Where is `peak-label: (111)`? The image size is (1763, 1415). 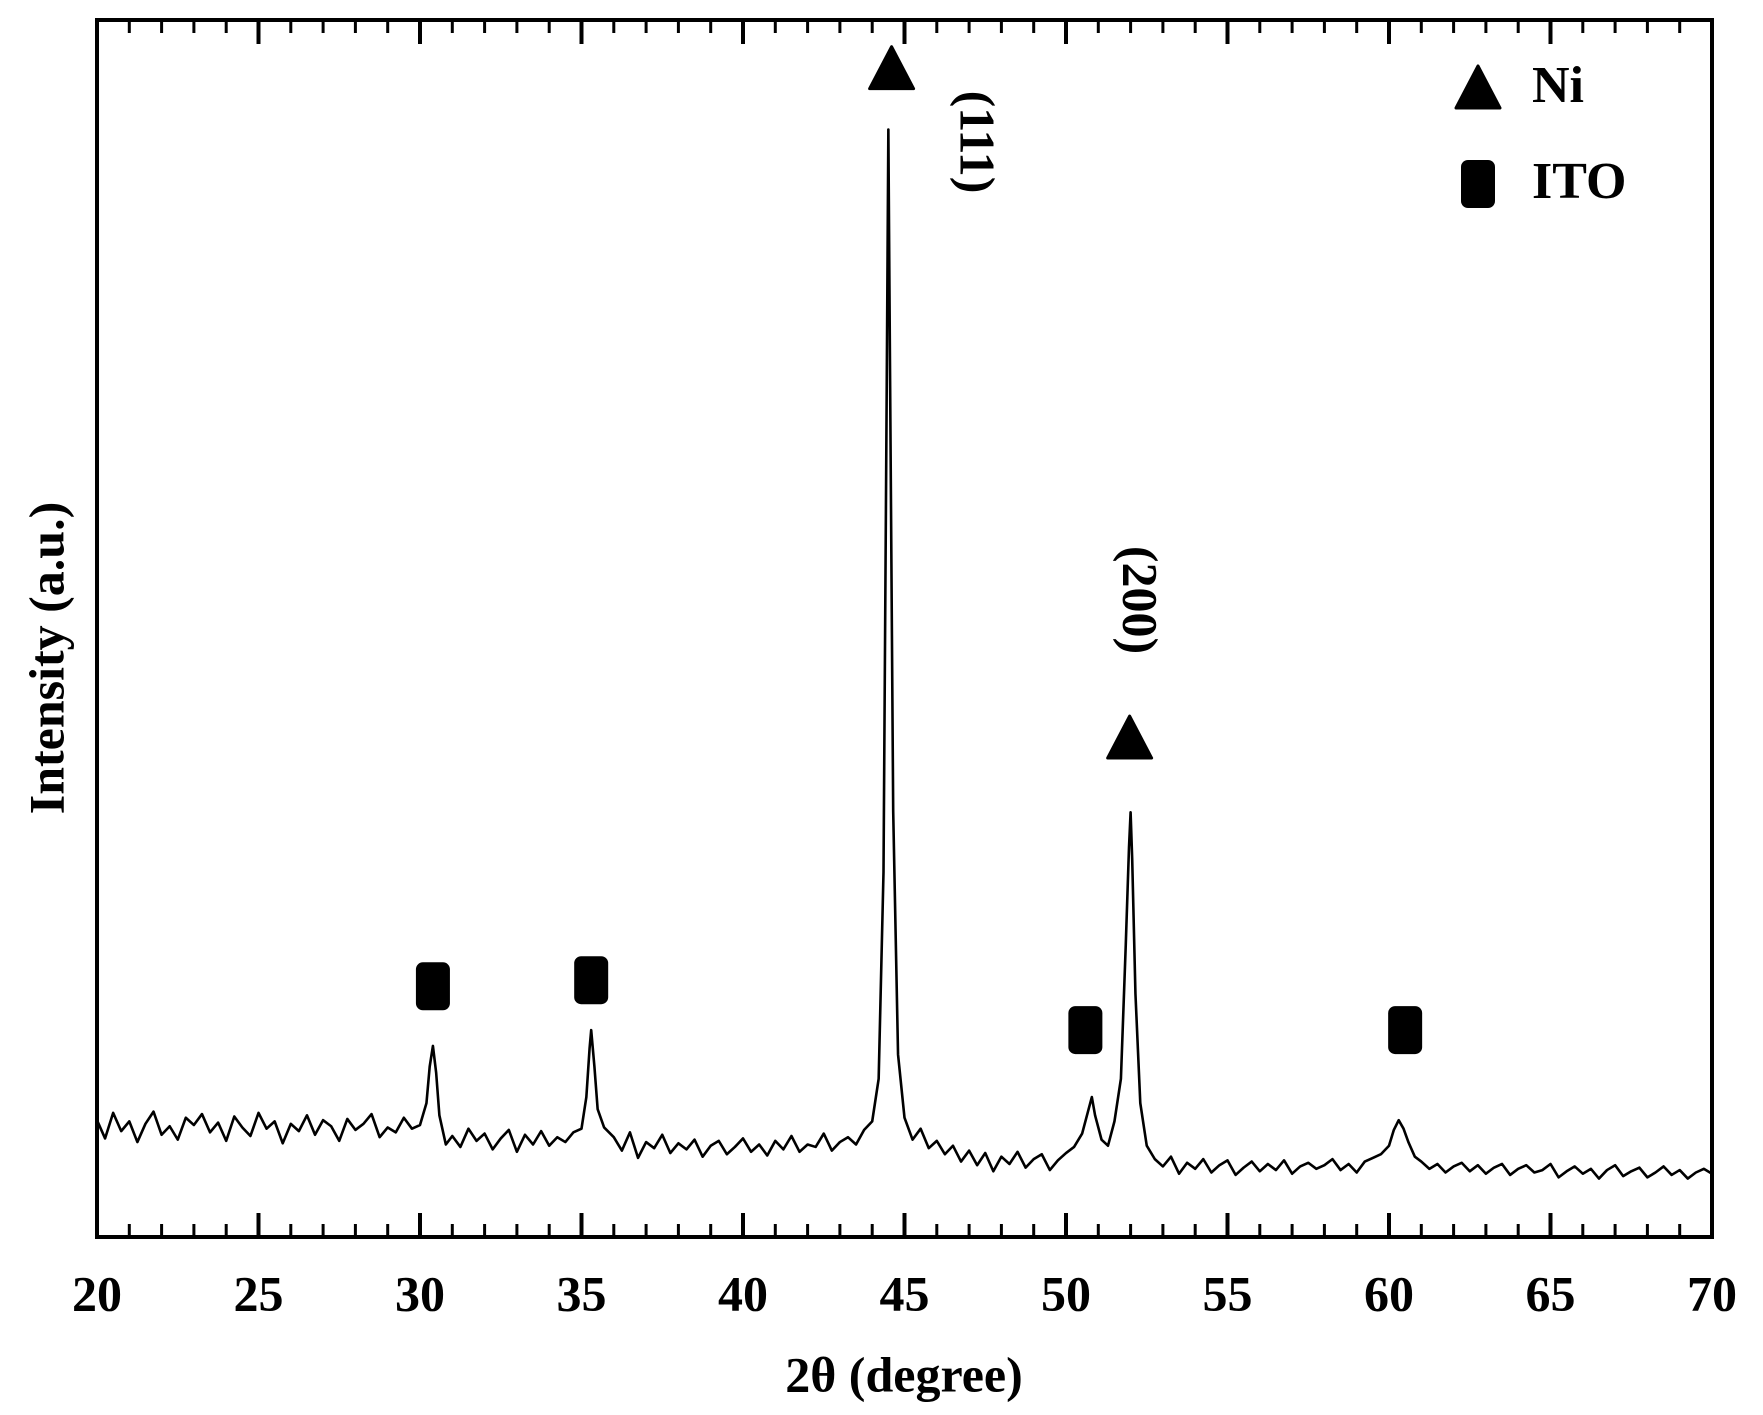 peak-label: (111) is located at coordinates (978, 142).